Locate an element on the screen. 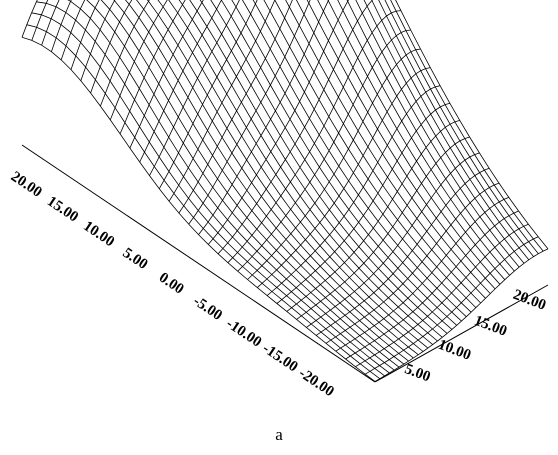 This screenshot has height=455, width=558. left-axis-tick-label: -10.00 is located at coordinates (243, 333).